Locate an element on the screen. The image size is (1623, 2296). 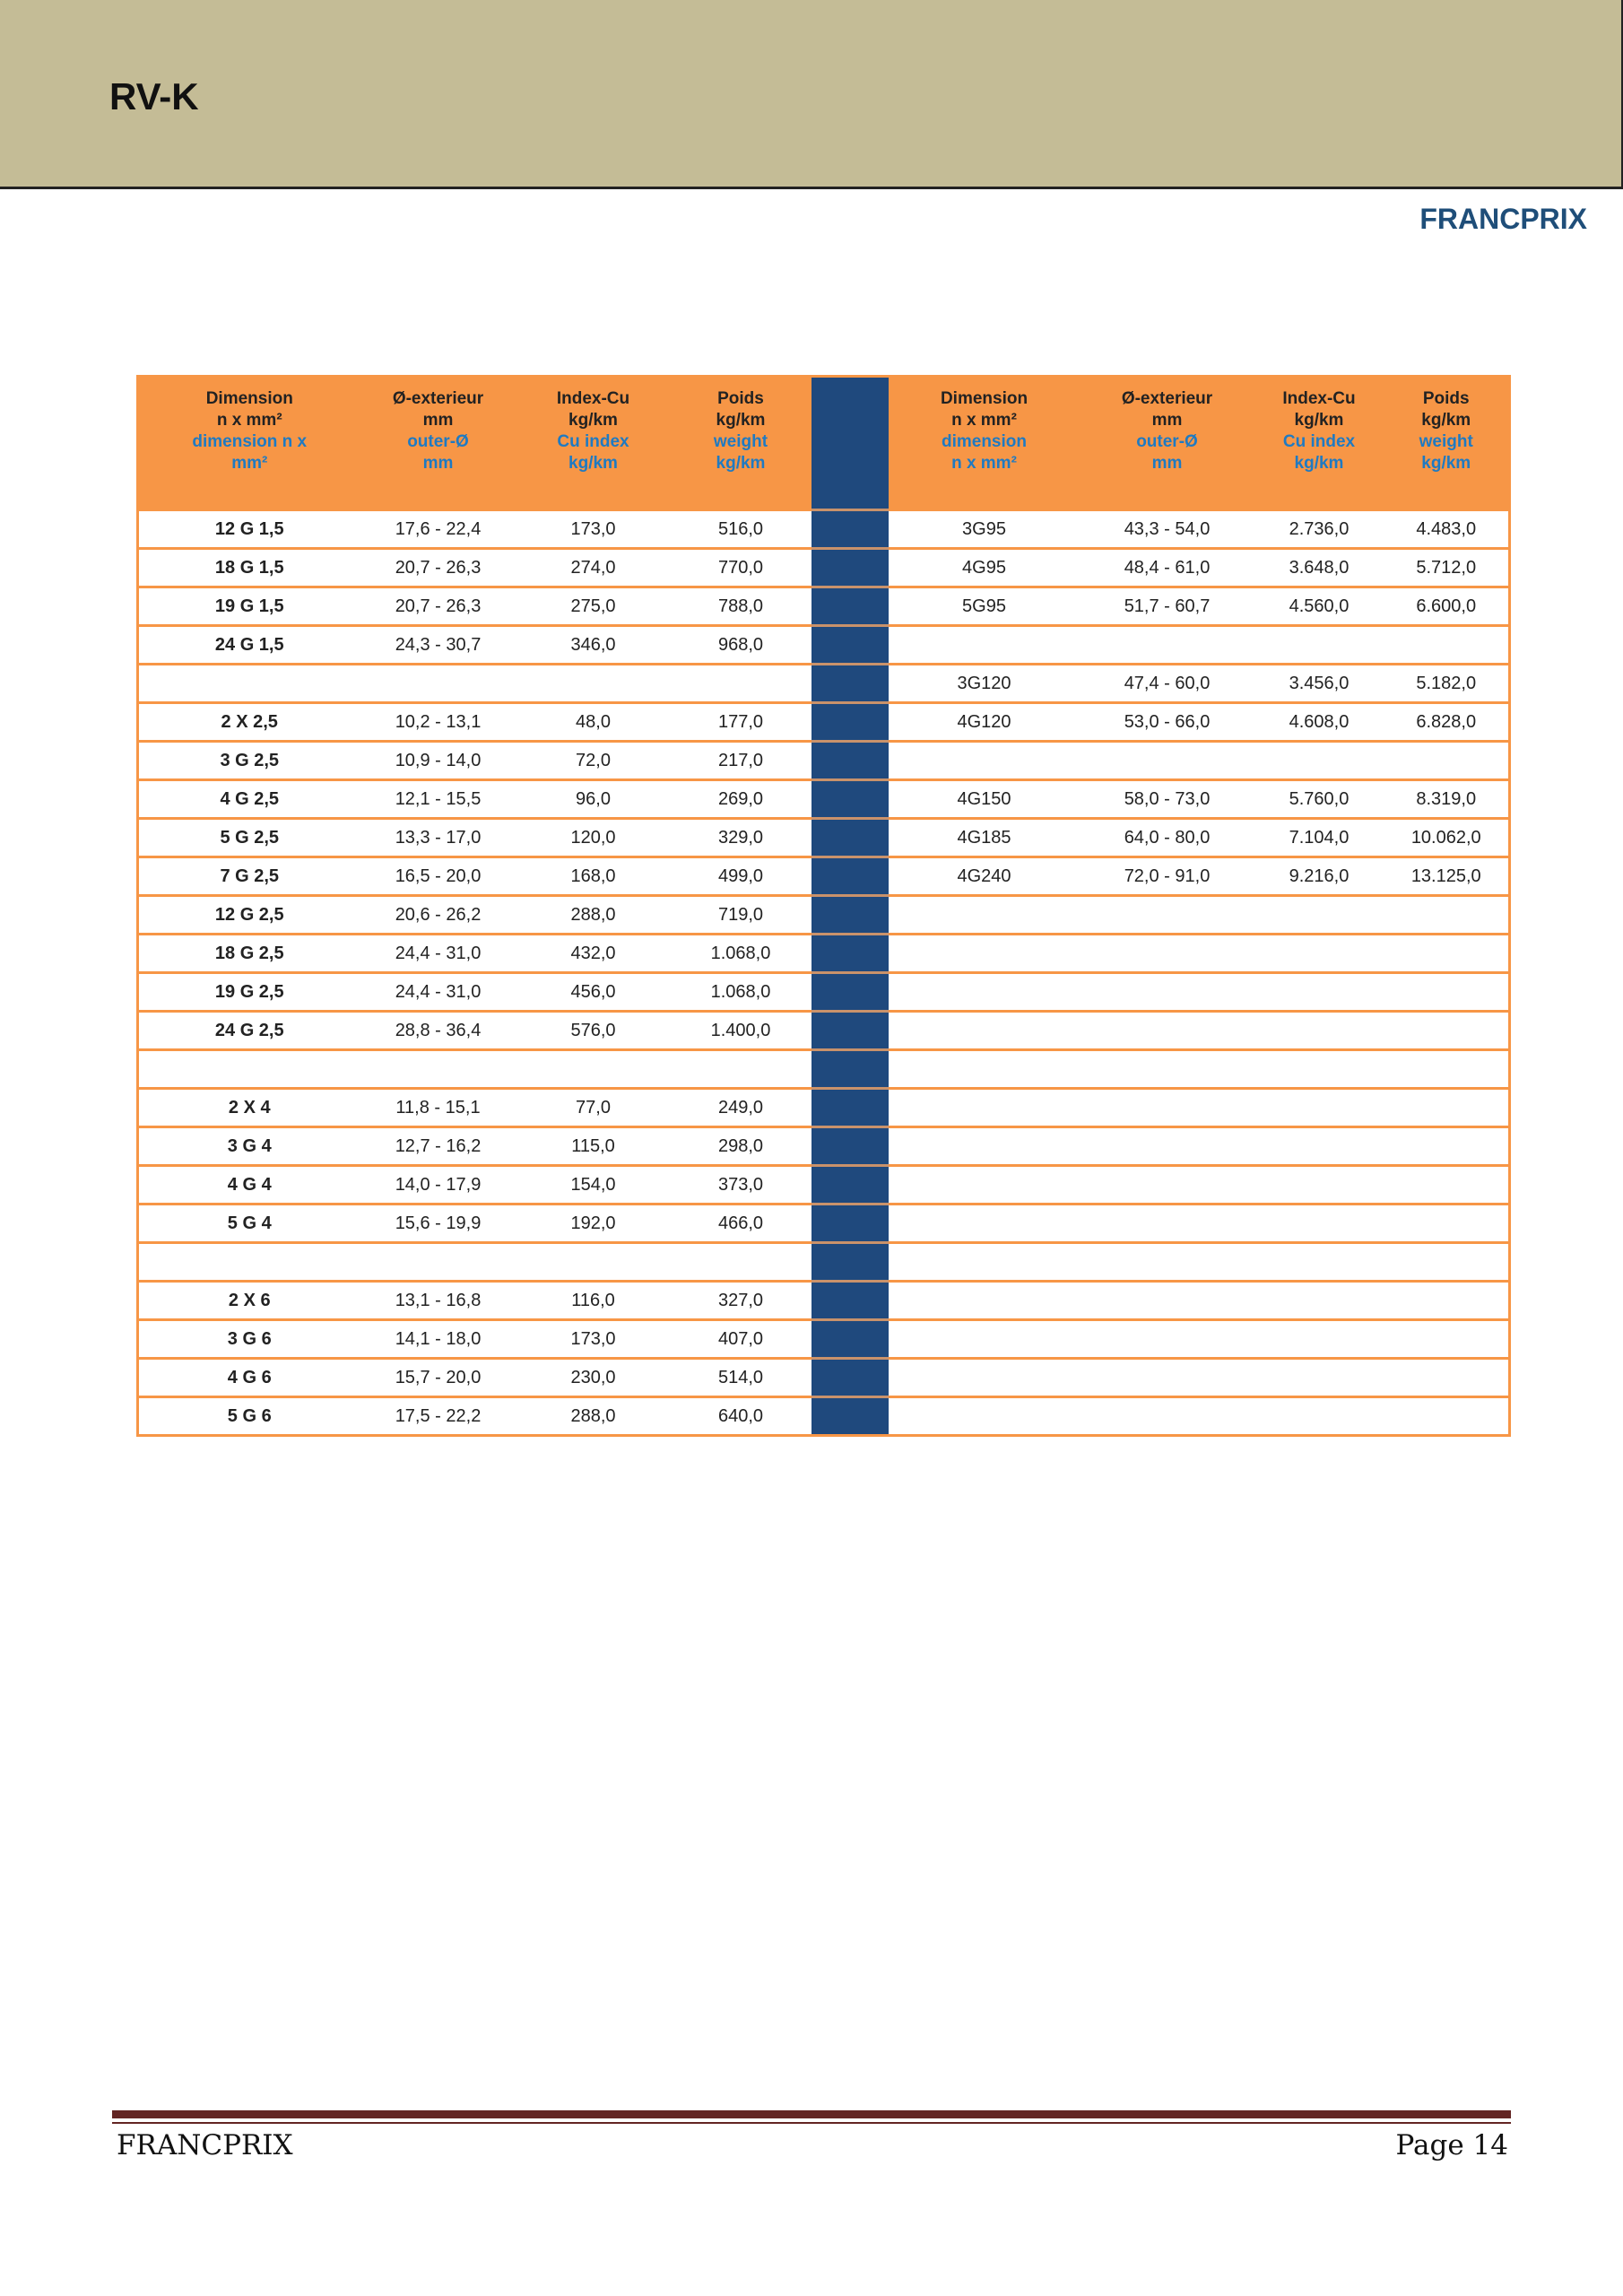
table-cell: 24 G 1,5 is located at coordinates (248, 644).